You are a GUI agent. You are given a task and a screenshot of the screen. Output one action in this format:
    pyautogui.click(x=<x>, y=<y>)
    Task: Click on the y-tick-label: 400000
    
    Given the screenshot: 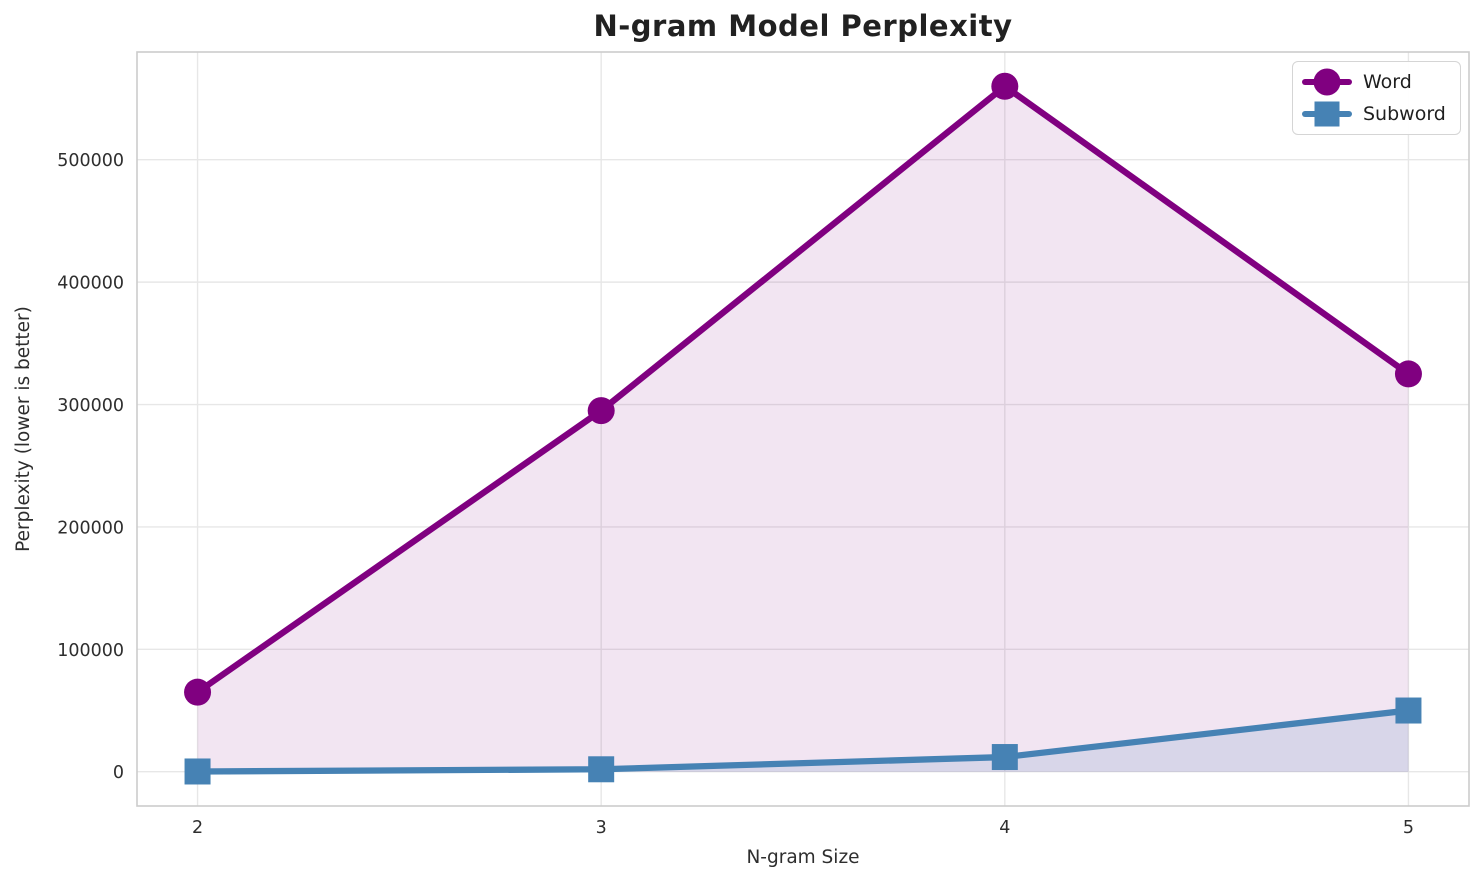 What is the action you would take?
    pyautogui.click(x=90, y=284)
    